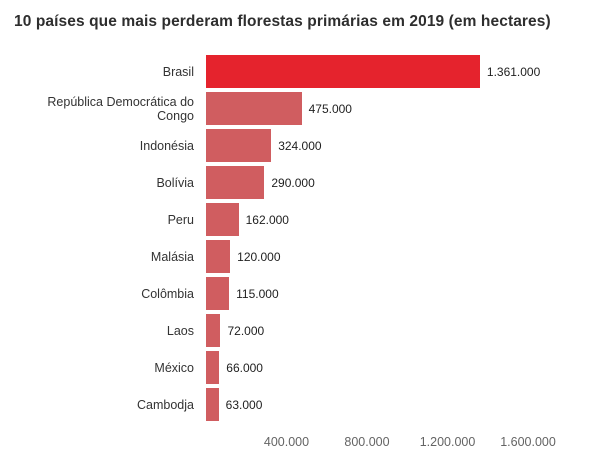 This screenshot has width=600, height=472. I want to click on value-label: 324.000, so click(300, 145).